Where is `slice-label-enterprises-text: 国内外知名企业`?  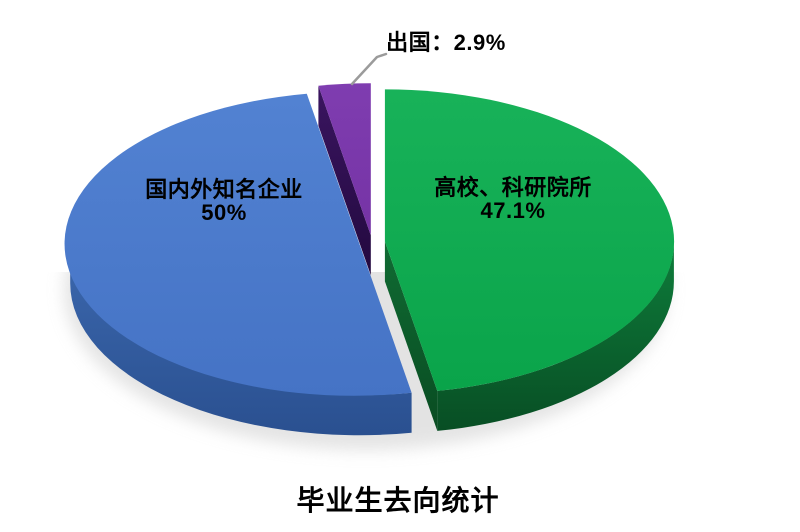
slice-label-enterprises-text: 国内外知名企业 is located at coordinates (224, 189).